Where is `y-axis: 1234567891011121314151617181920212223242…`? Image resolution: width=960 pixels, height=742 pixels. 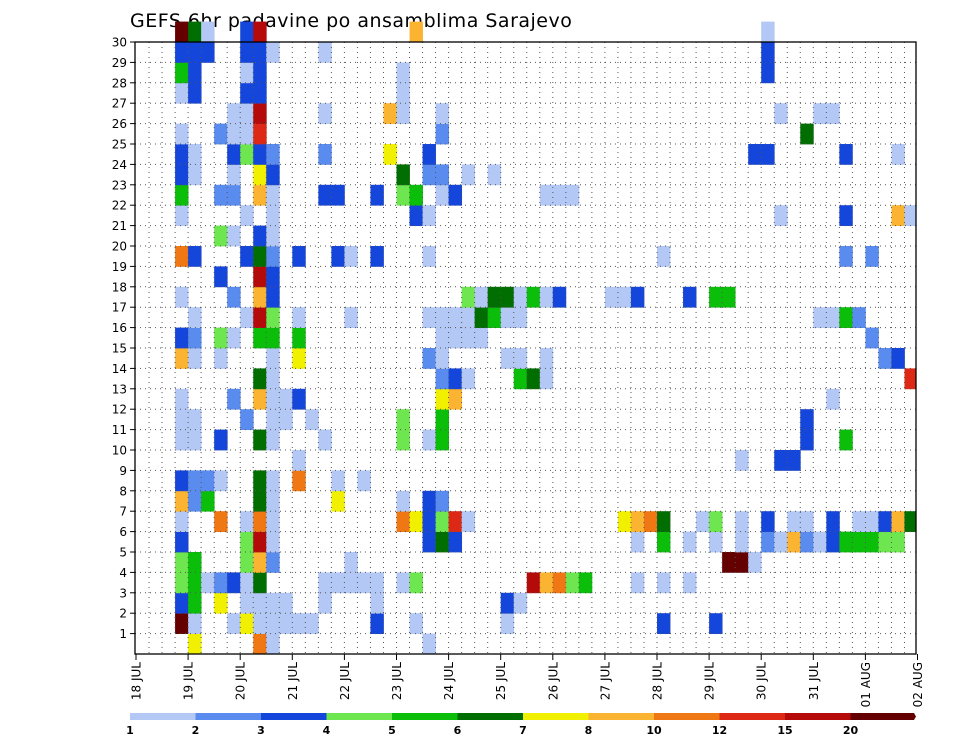
y-axis: 1234567891011121314151617181920212223242… is located at coordinates (123, 338).